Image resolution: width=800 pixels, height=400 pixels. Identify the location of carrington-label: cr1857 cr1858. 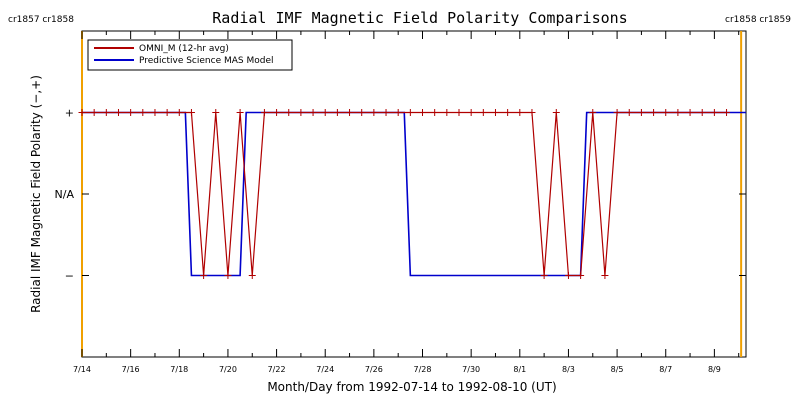
(41, 20).